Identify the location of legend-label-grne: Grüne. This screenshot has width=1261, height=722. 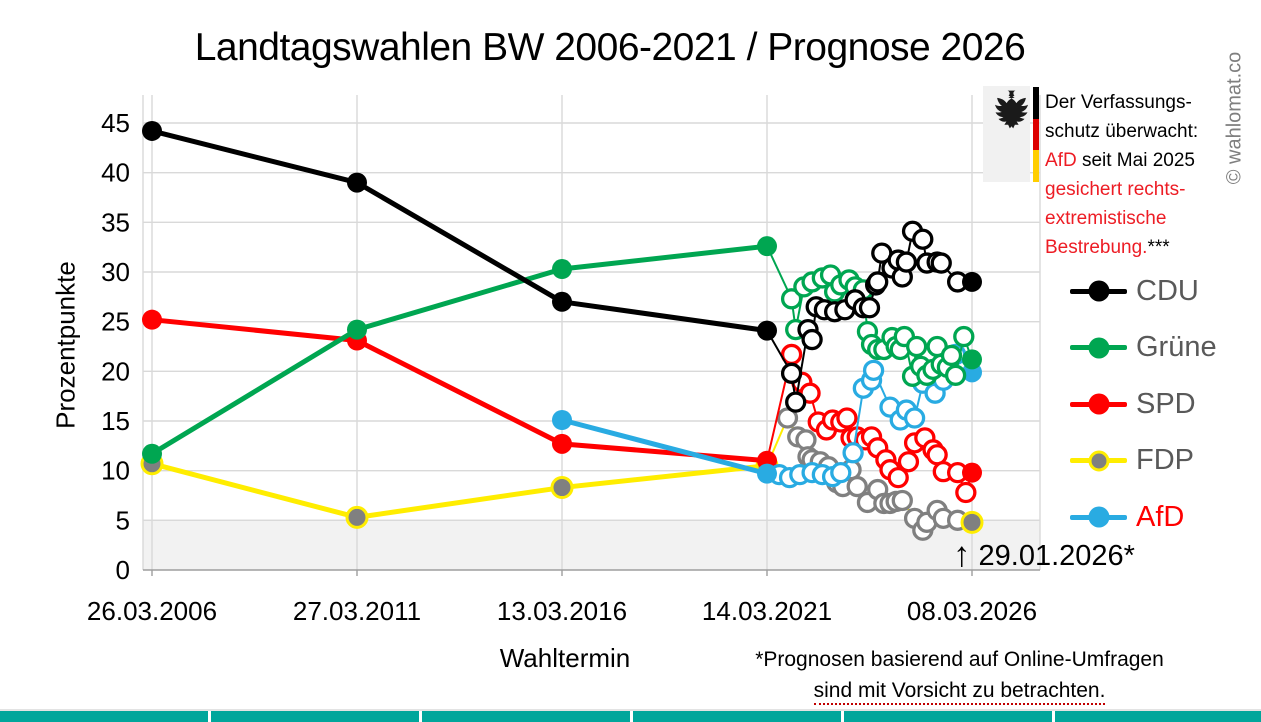
(1176, 347).